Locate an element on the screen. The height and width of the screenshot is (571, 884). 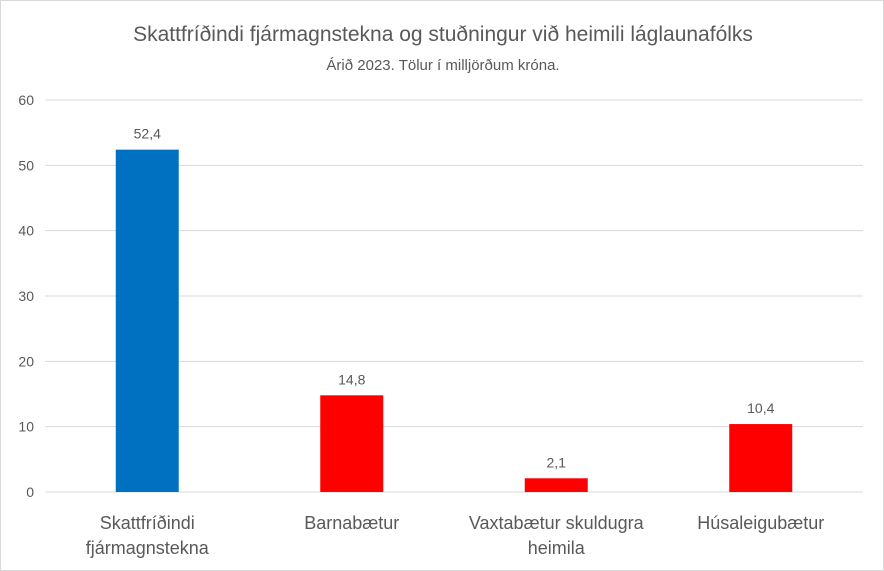
y-tick-label: 20 is located at coordinates (26, 361).